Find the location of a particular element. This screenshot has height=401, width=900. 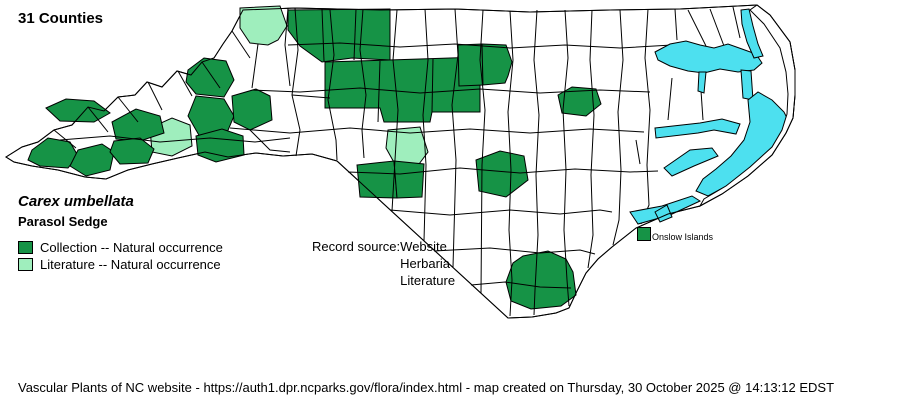

record-source-values: Website Herbaria Literature is located at coordinates (427, 264).